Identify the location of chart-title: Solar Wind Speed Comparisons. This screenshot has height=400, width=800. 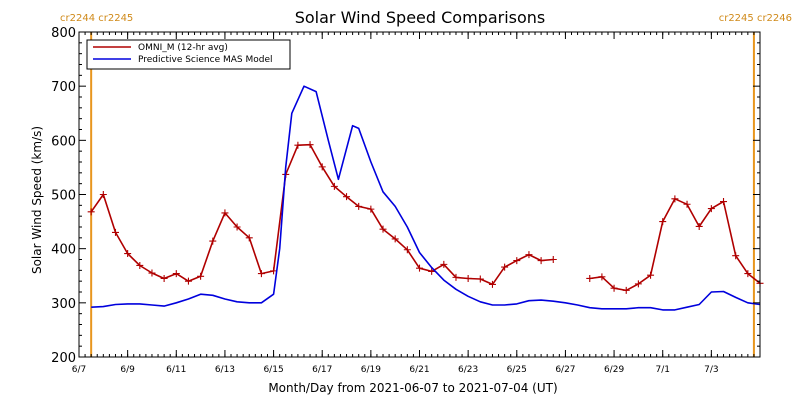
(420, 17).